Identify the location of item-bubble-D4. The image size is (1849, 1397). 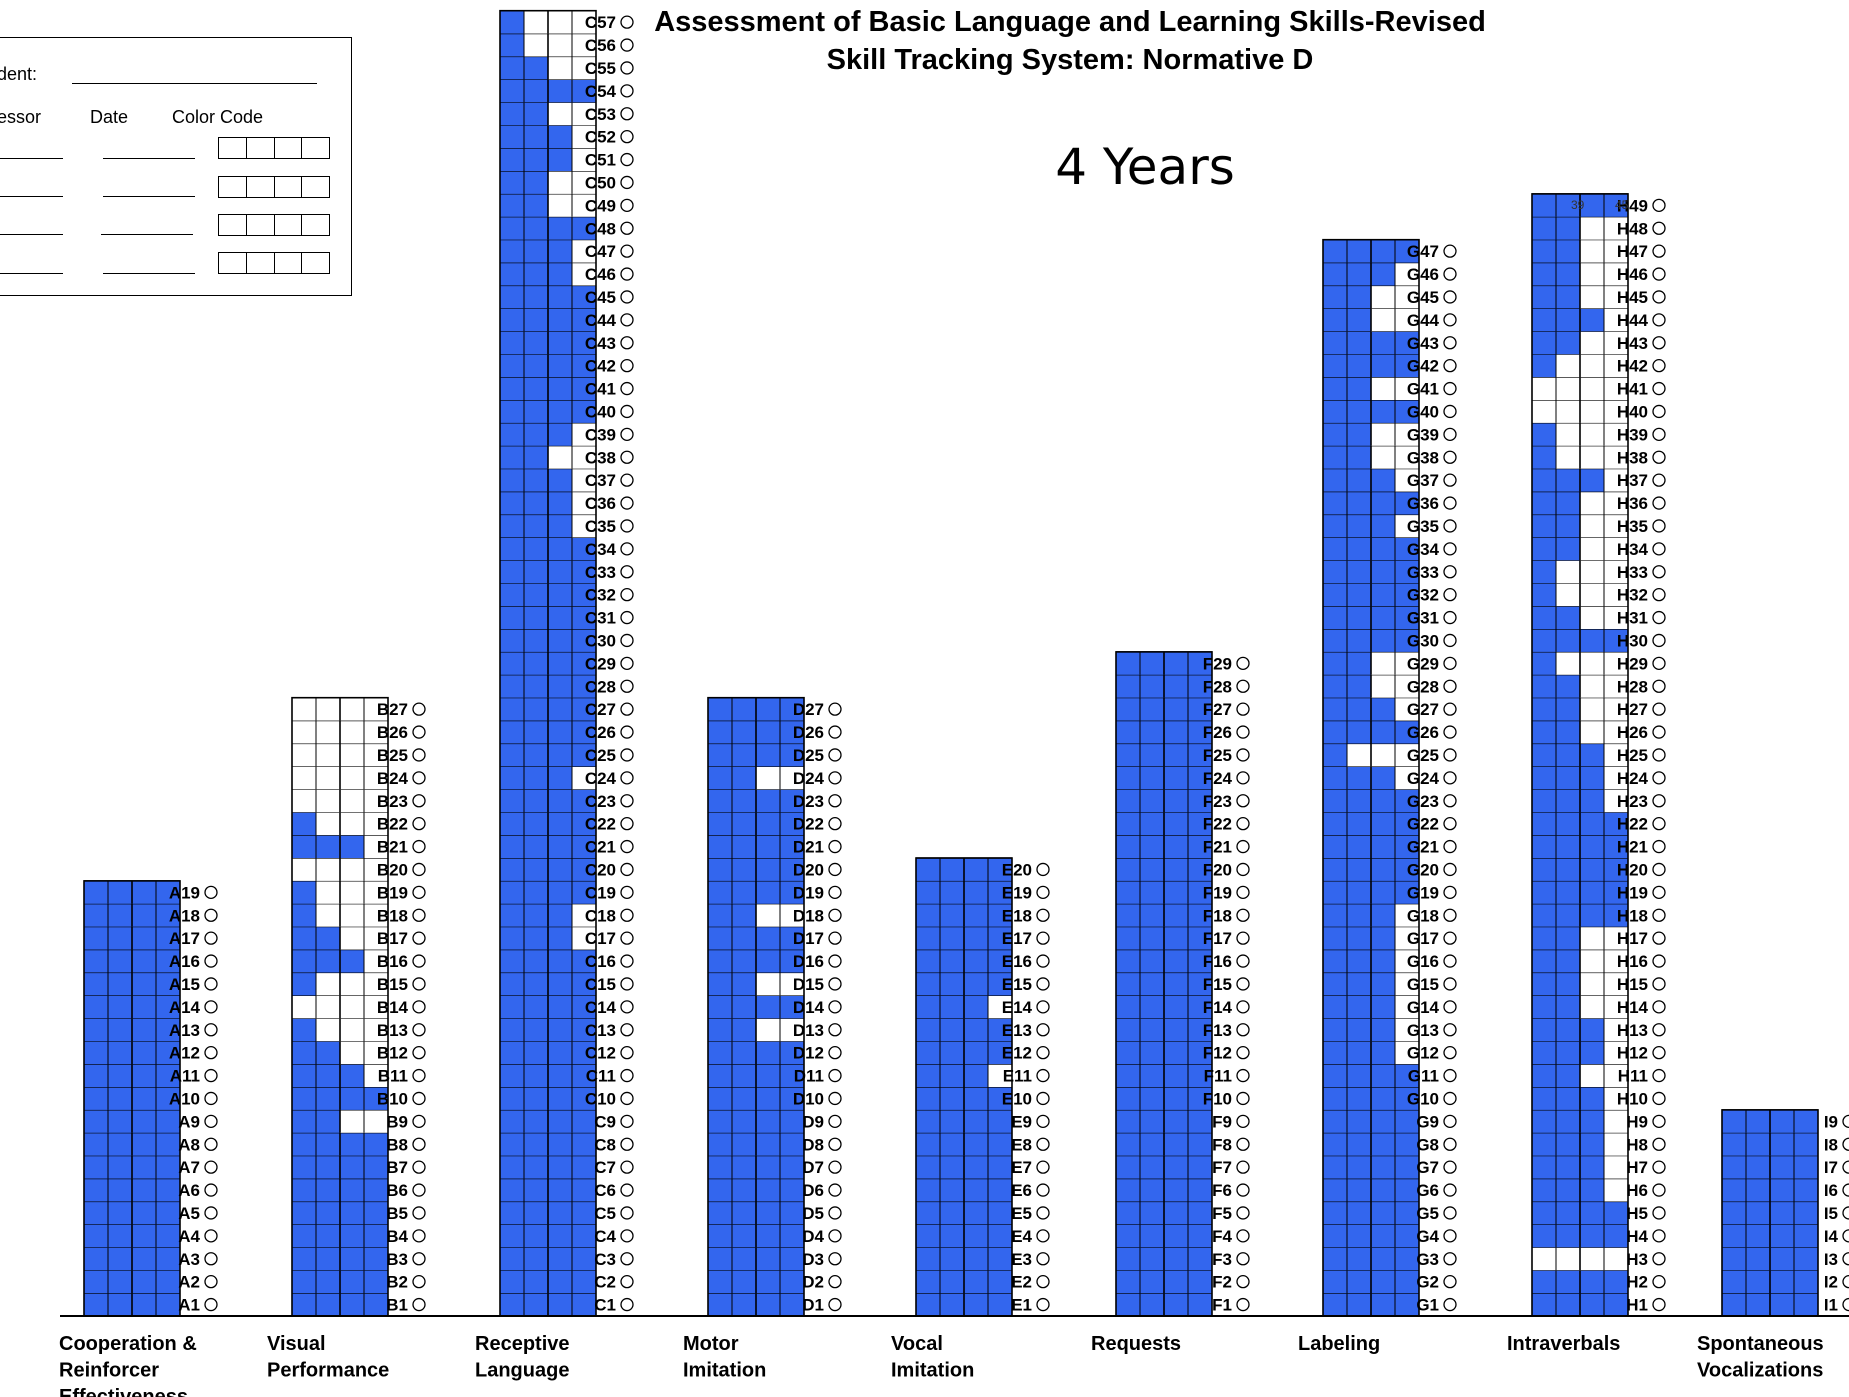
(835, 1236).